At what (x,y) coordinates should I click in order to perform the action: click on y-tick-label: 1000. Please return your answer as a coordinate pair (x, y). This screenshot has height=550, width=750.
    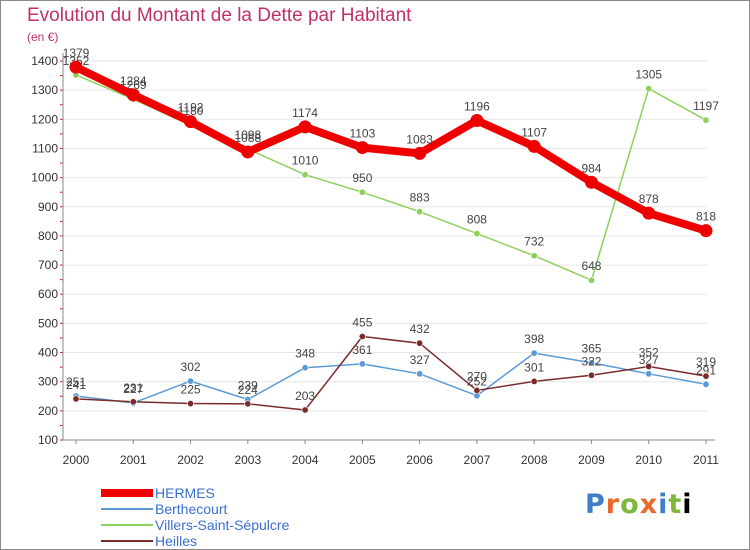
    Looking at the image, I should click on (44, 178).